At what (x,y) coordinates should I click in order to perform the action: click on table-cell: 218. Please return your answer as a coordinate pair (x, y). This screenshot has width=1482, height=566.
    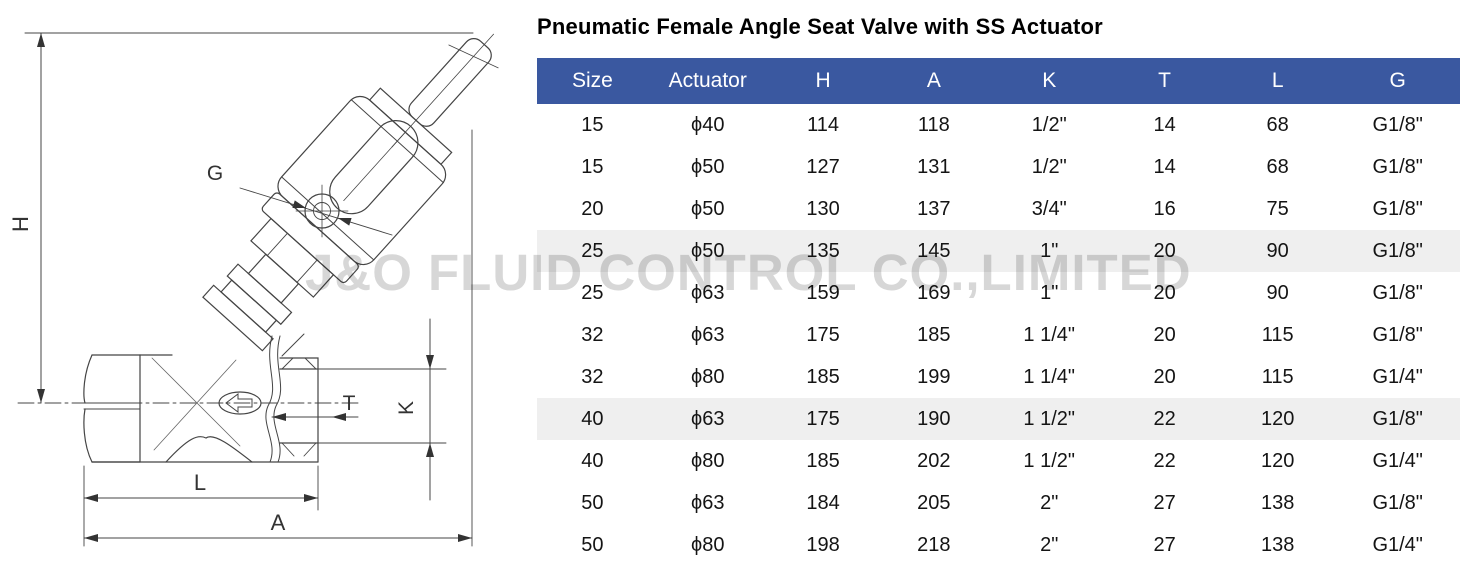
    Looking at the image, I should click on (934, 544).